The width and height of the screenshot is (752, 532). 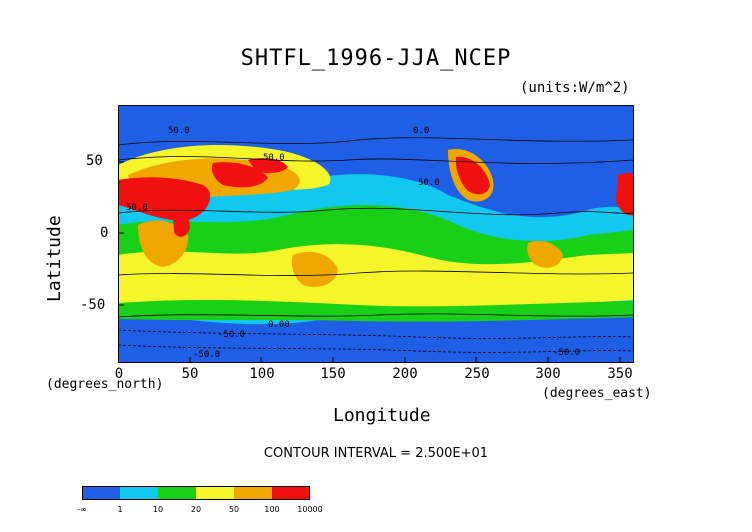 I want to click on lat-unit-label: (degrees_north), so click(x=105, y=384).